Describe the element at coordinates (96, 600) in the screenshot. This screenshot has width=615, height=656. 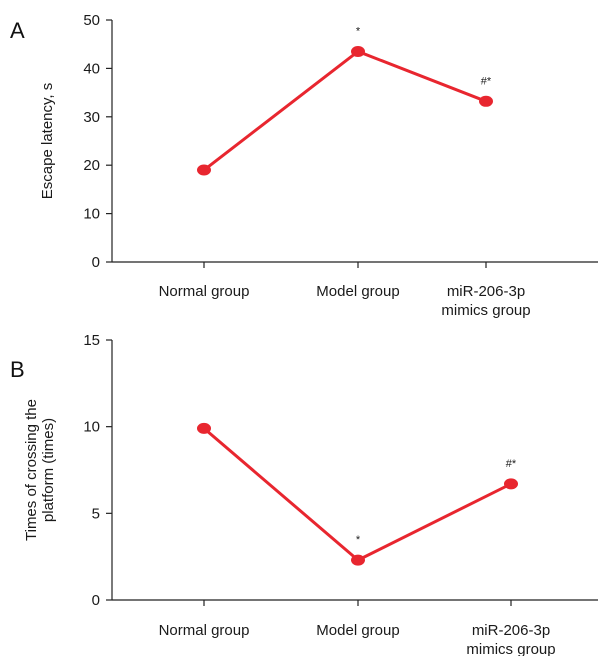
I see `panel-b-y-tick-label: 0` at that location.